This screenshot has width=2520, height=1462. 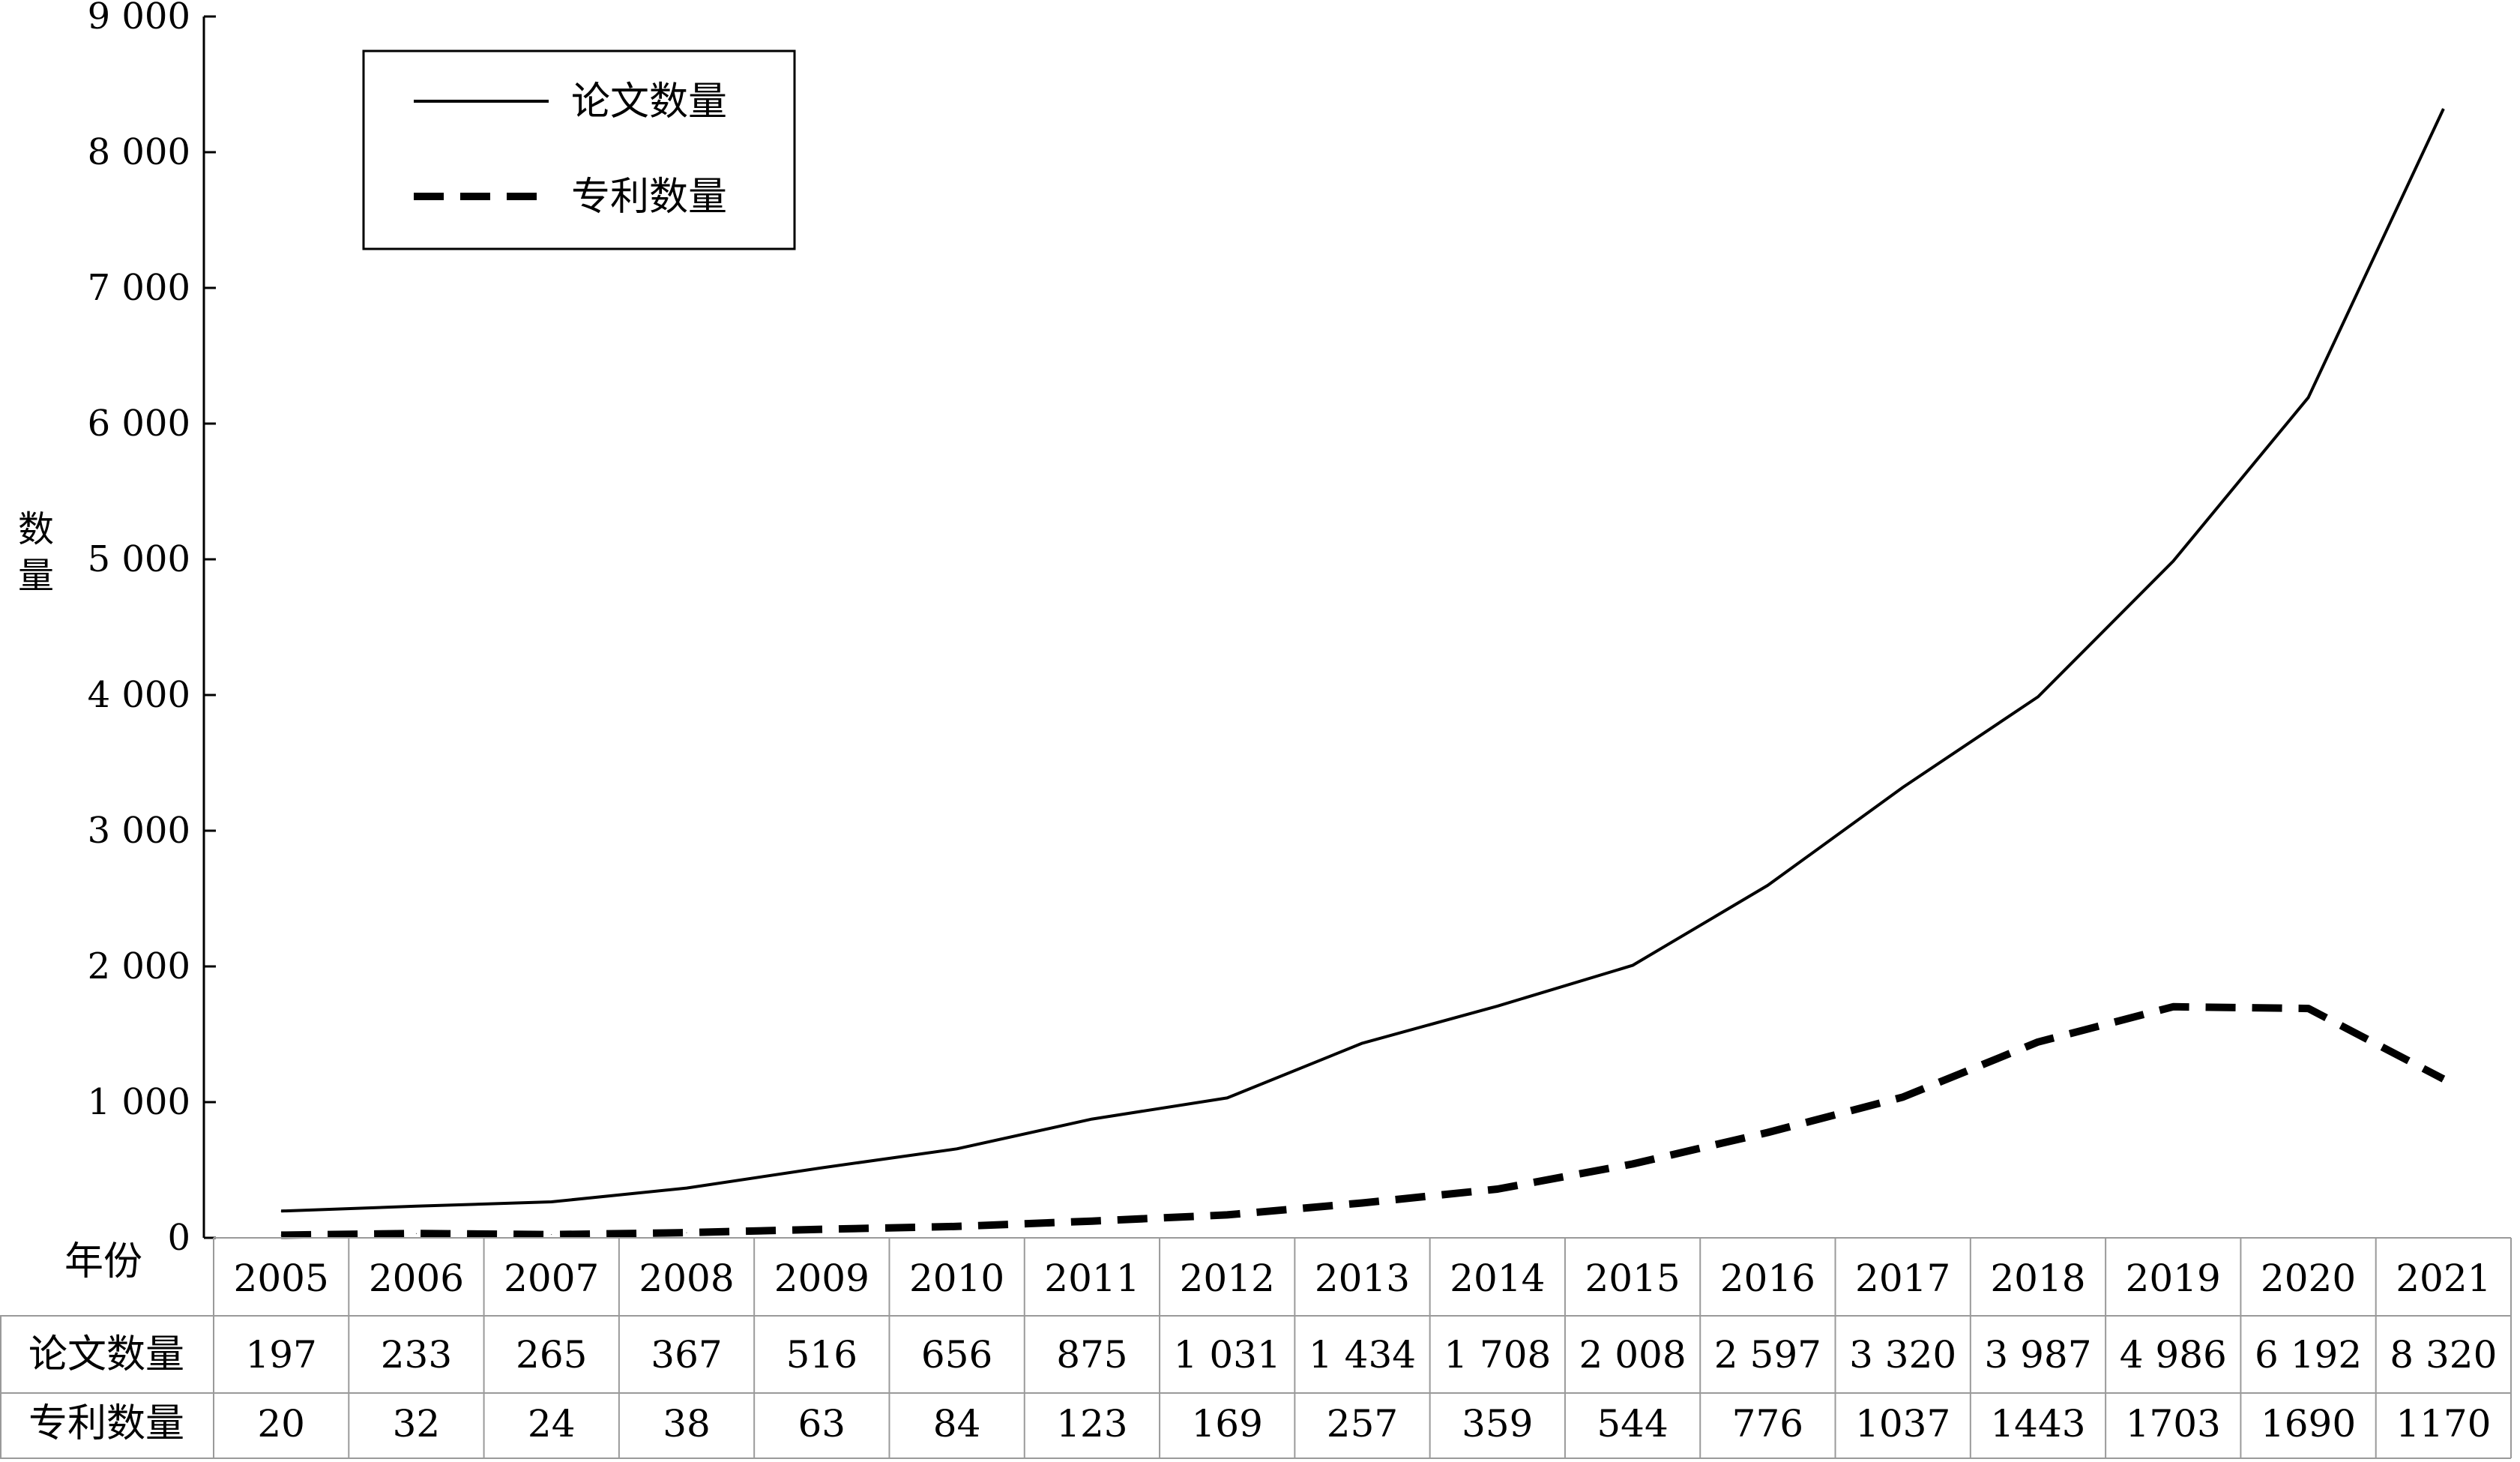 What do you see at coordinates (36, 576) in the screenshot?
I see `y-axis-label-2: 量` at bounding box center [36, 576].